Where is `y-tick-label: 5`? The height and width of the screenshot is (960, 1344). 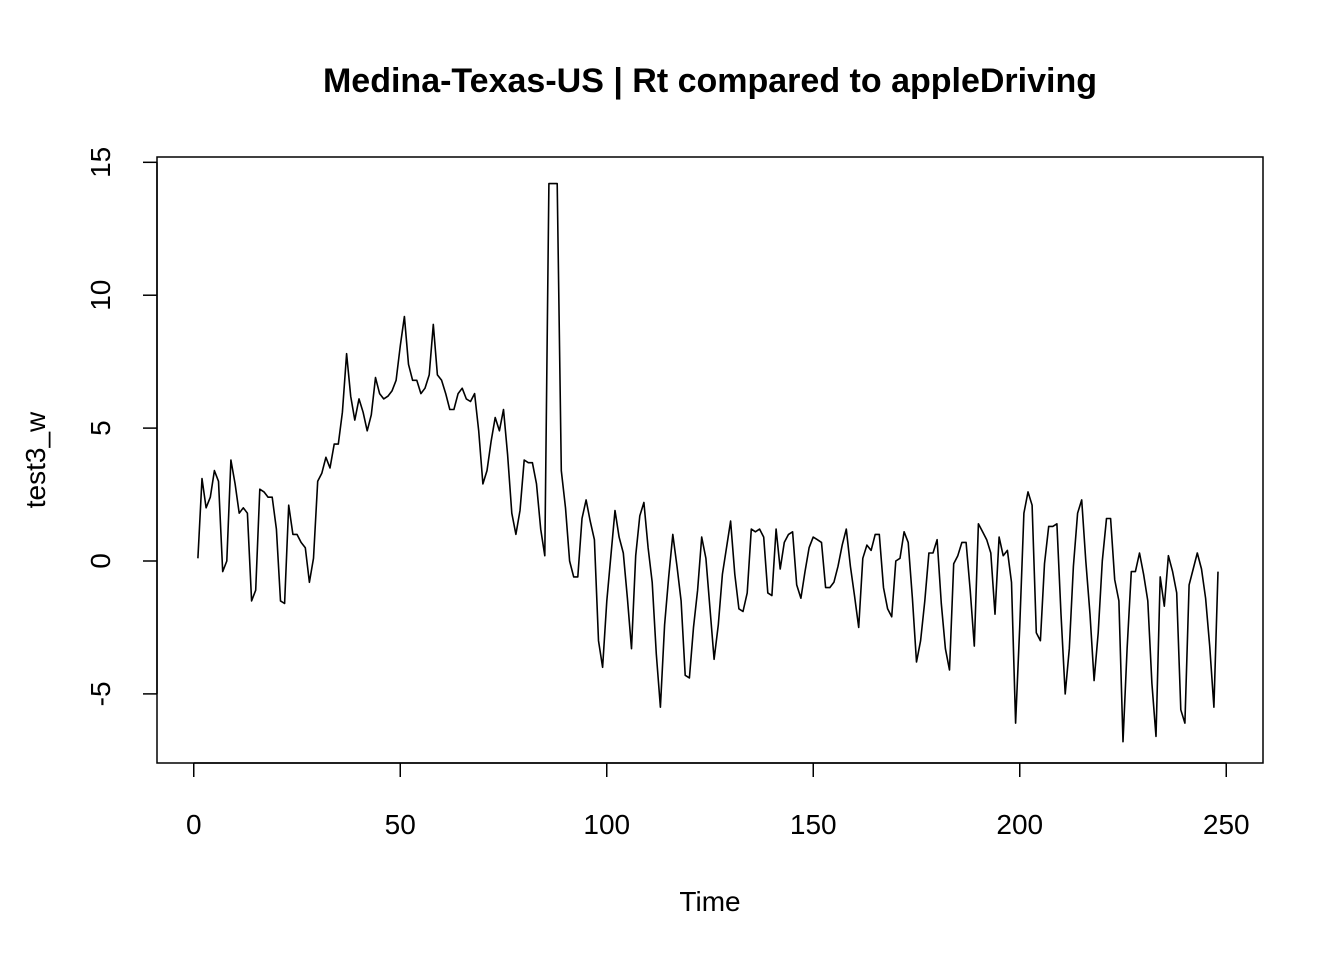
y-tick-label: 5 is located at coordinates (100, 428).